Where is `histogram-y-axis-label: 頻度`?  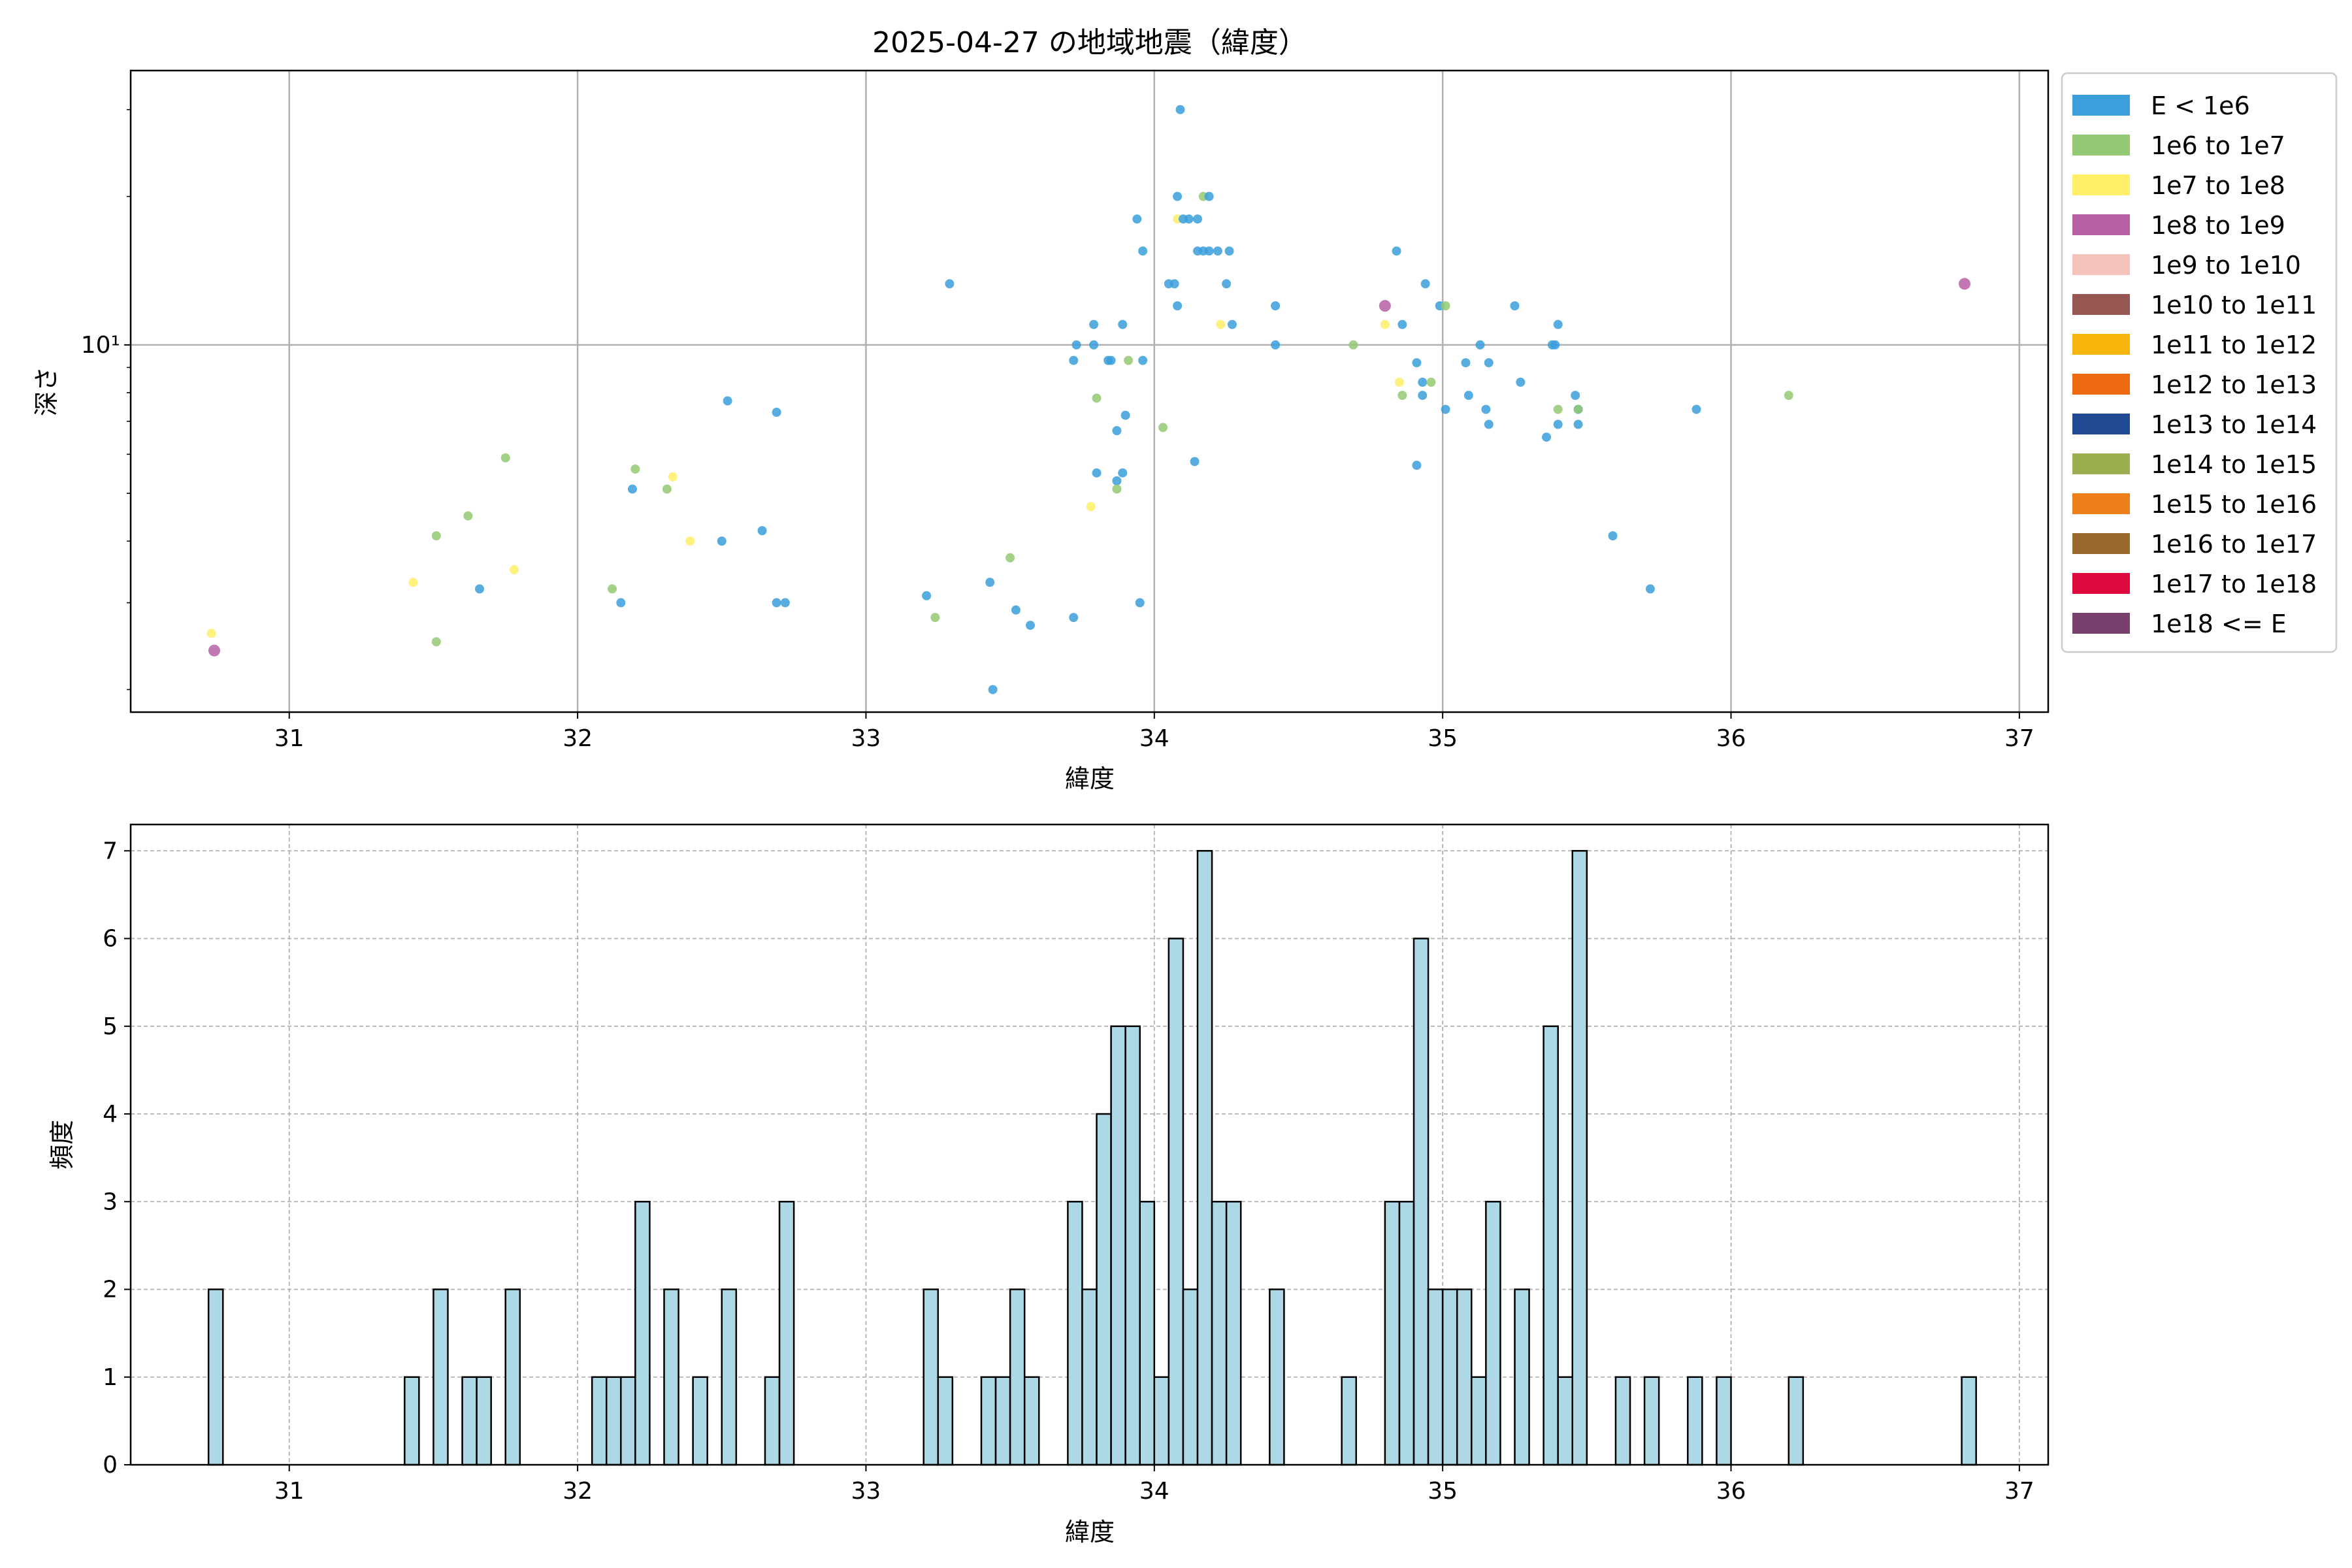
histogram-y-axis-label: 頻度 is located at coordinates (62, 1144).